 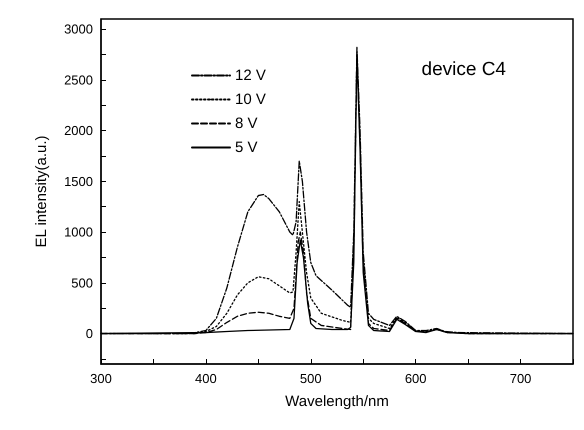 What do you see at coordinates (521, 378) in the screenshot?
I see `x-tick-label: 700` at bounding box center [521, 378].